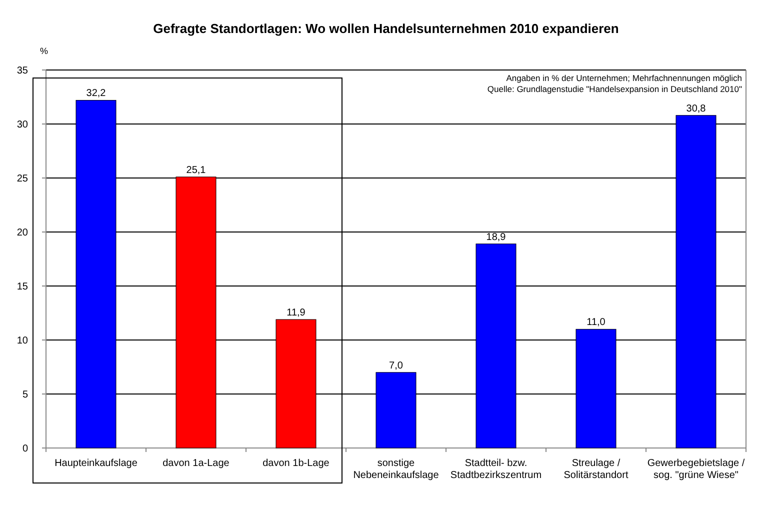 The width and height of the screenshot is (762, 508). What do you see at coordinates (696, 108) in the screenshot?
I see `data-label: 30,8` at bounding box center [696, 108].